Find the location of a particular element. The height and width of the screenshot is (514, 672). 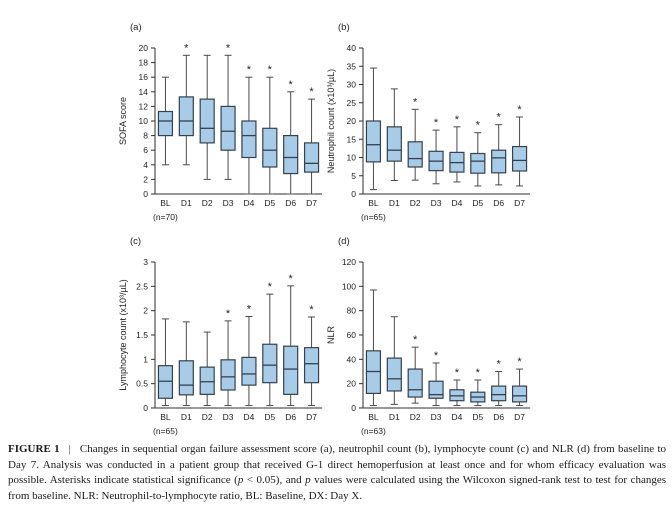

y-tick-label: 18 is located at coordinates (144, 63).